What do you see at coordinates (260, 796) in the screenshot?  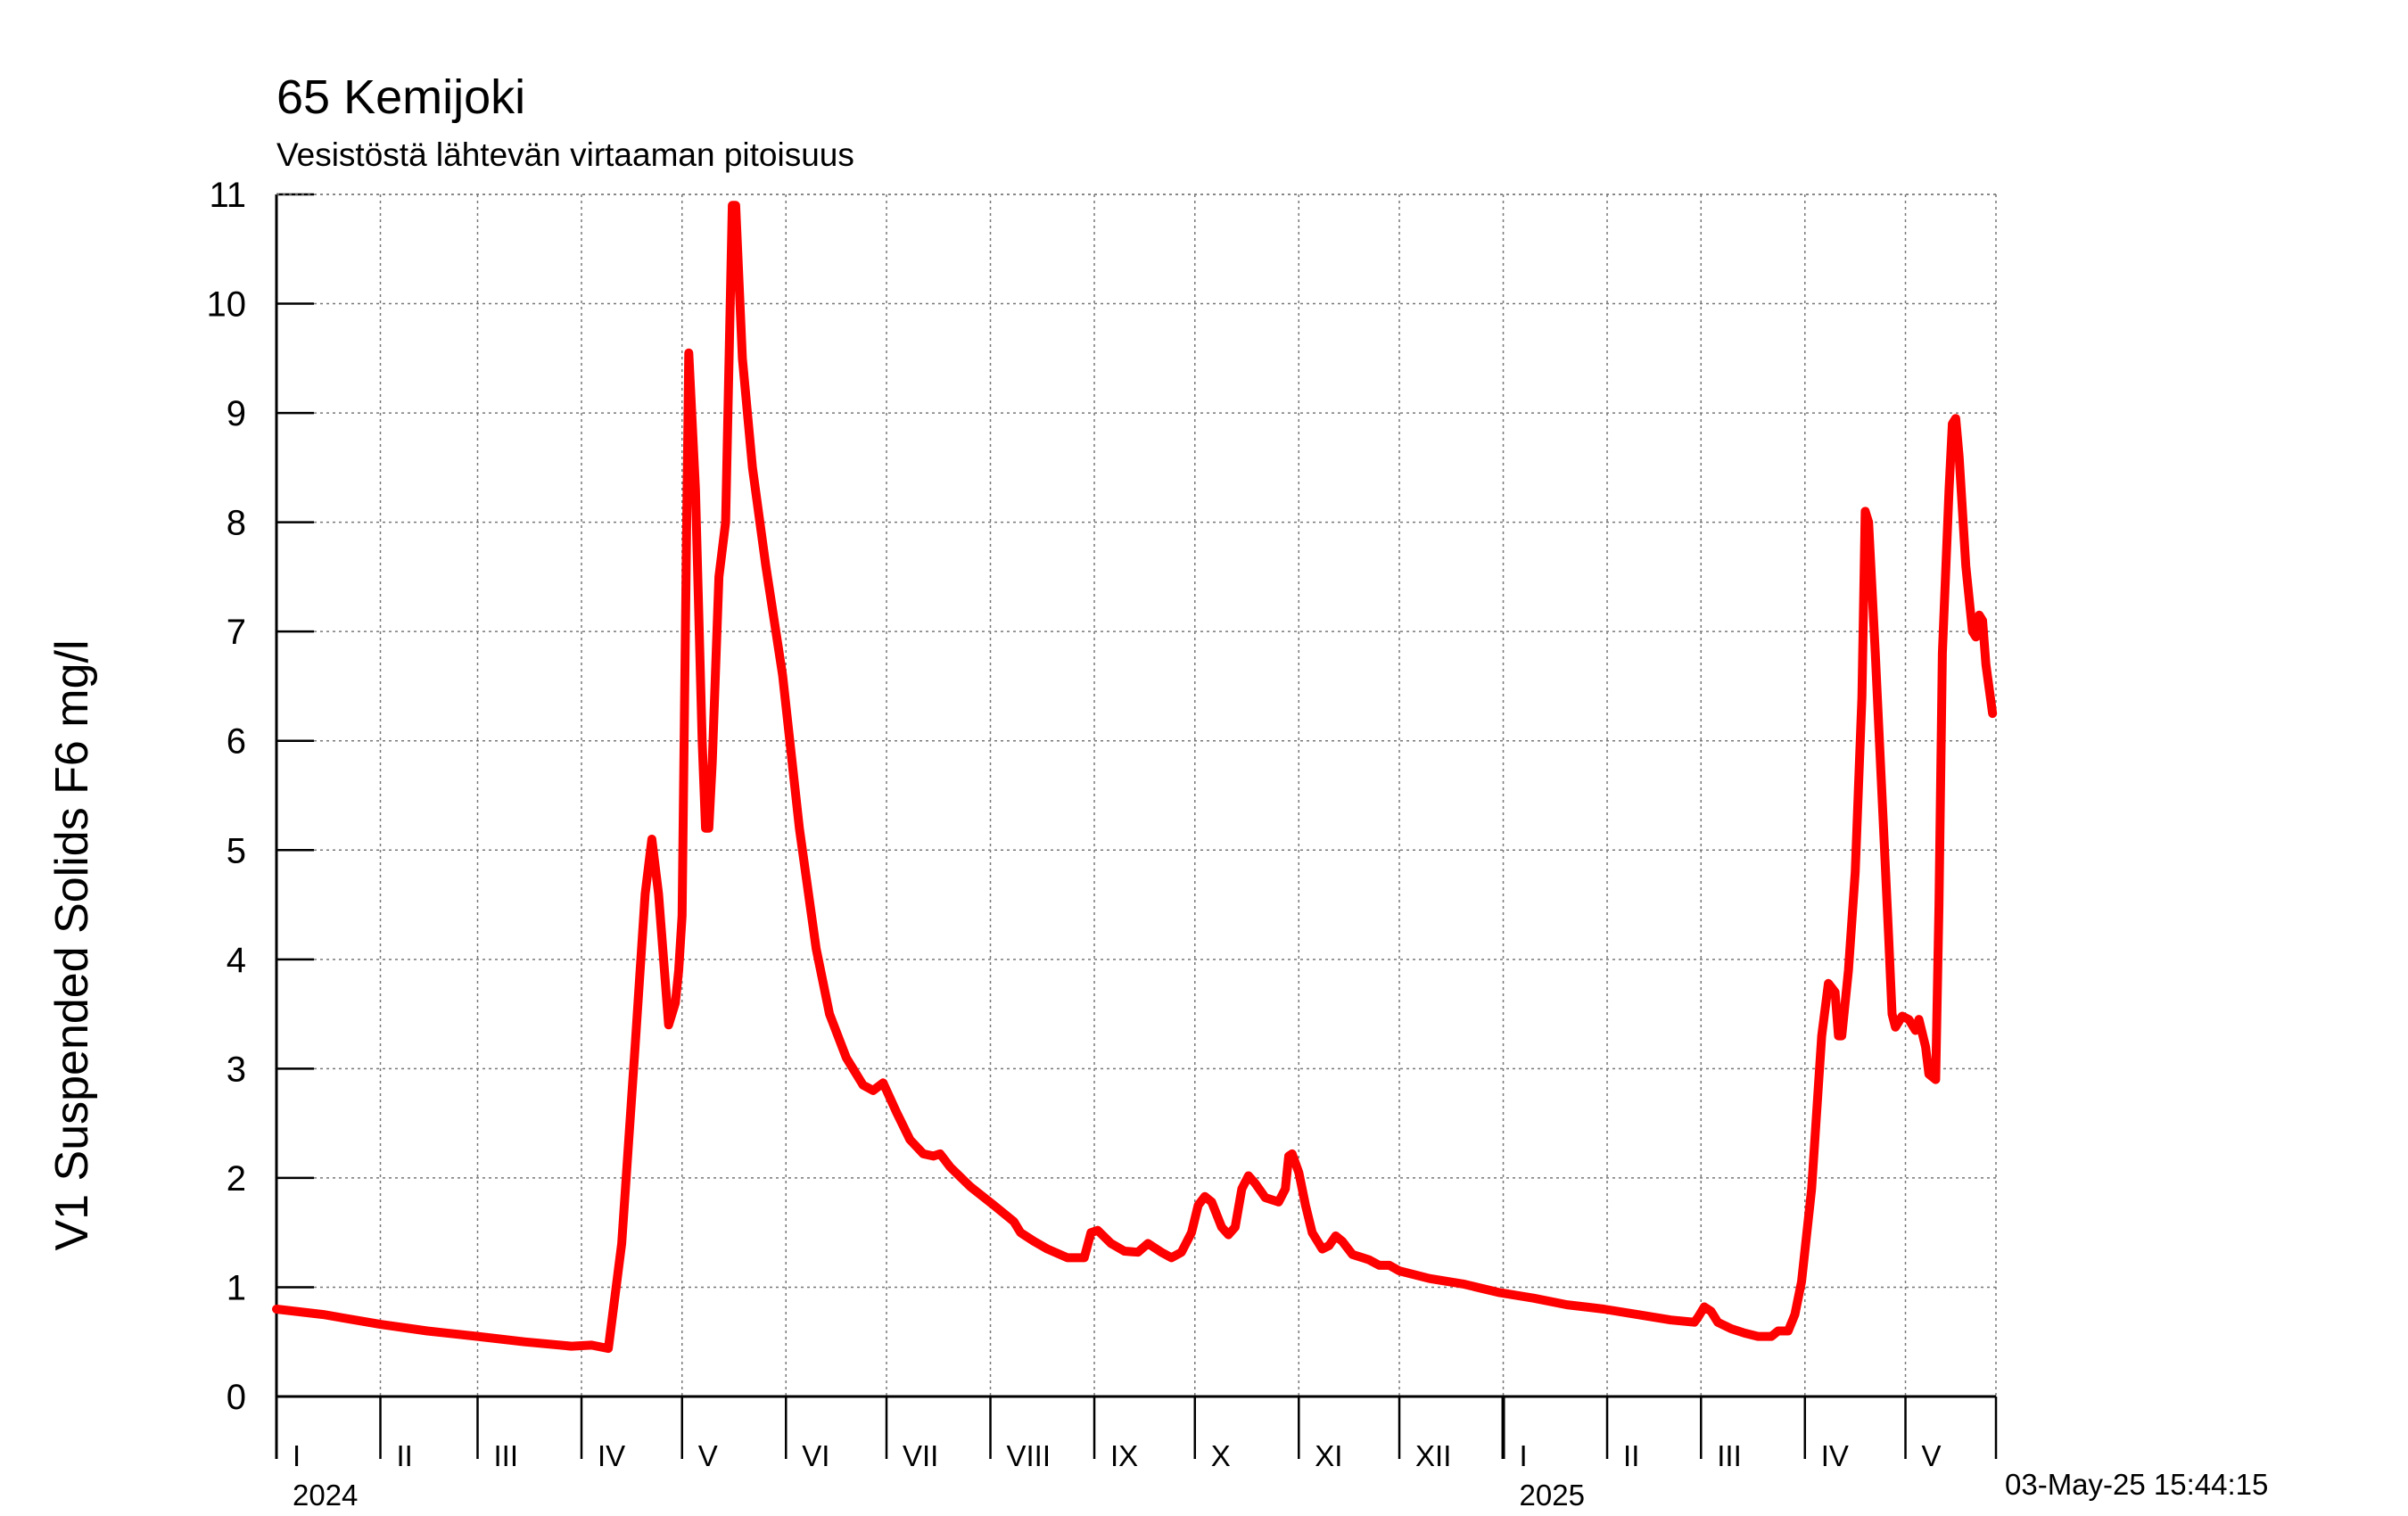 I see `y-axis-ticks: 0 1 2 3 4 5 6 7 8 9 10 11` at bounding box center [260, 796].